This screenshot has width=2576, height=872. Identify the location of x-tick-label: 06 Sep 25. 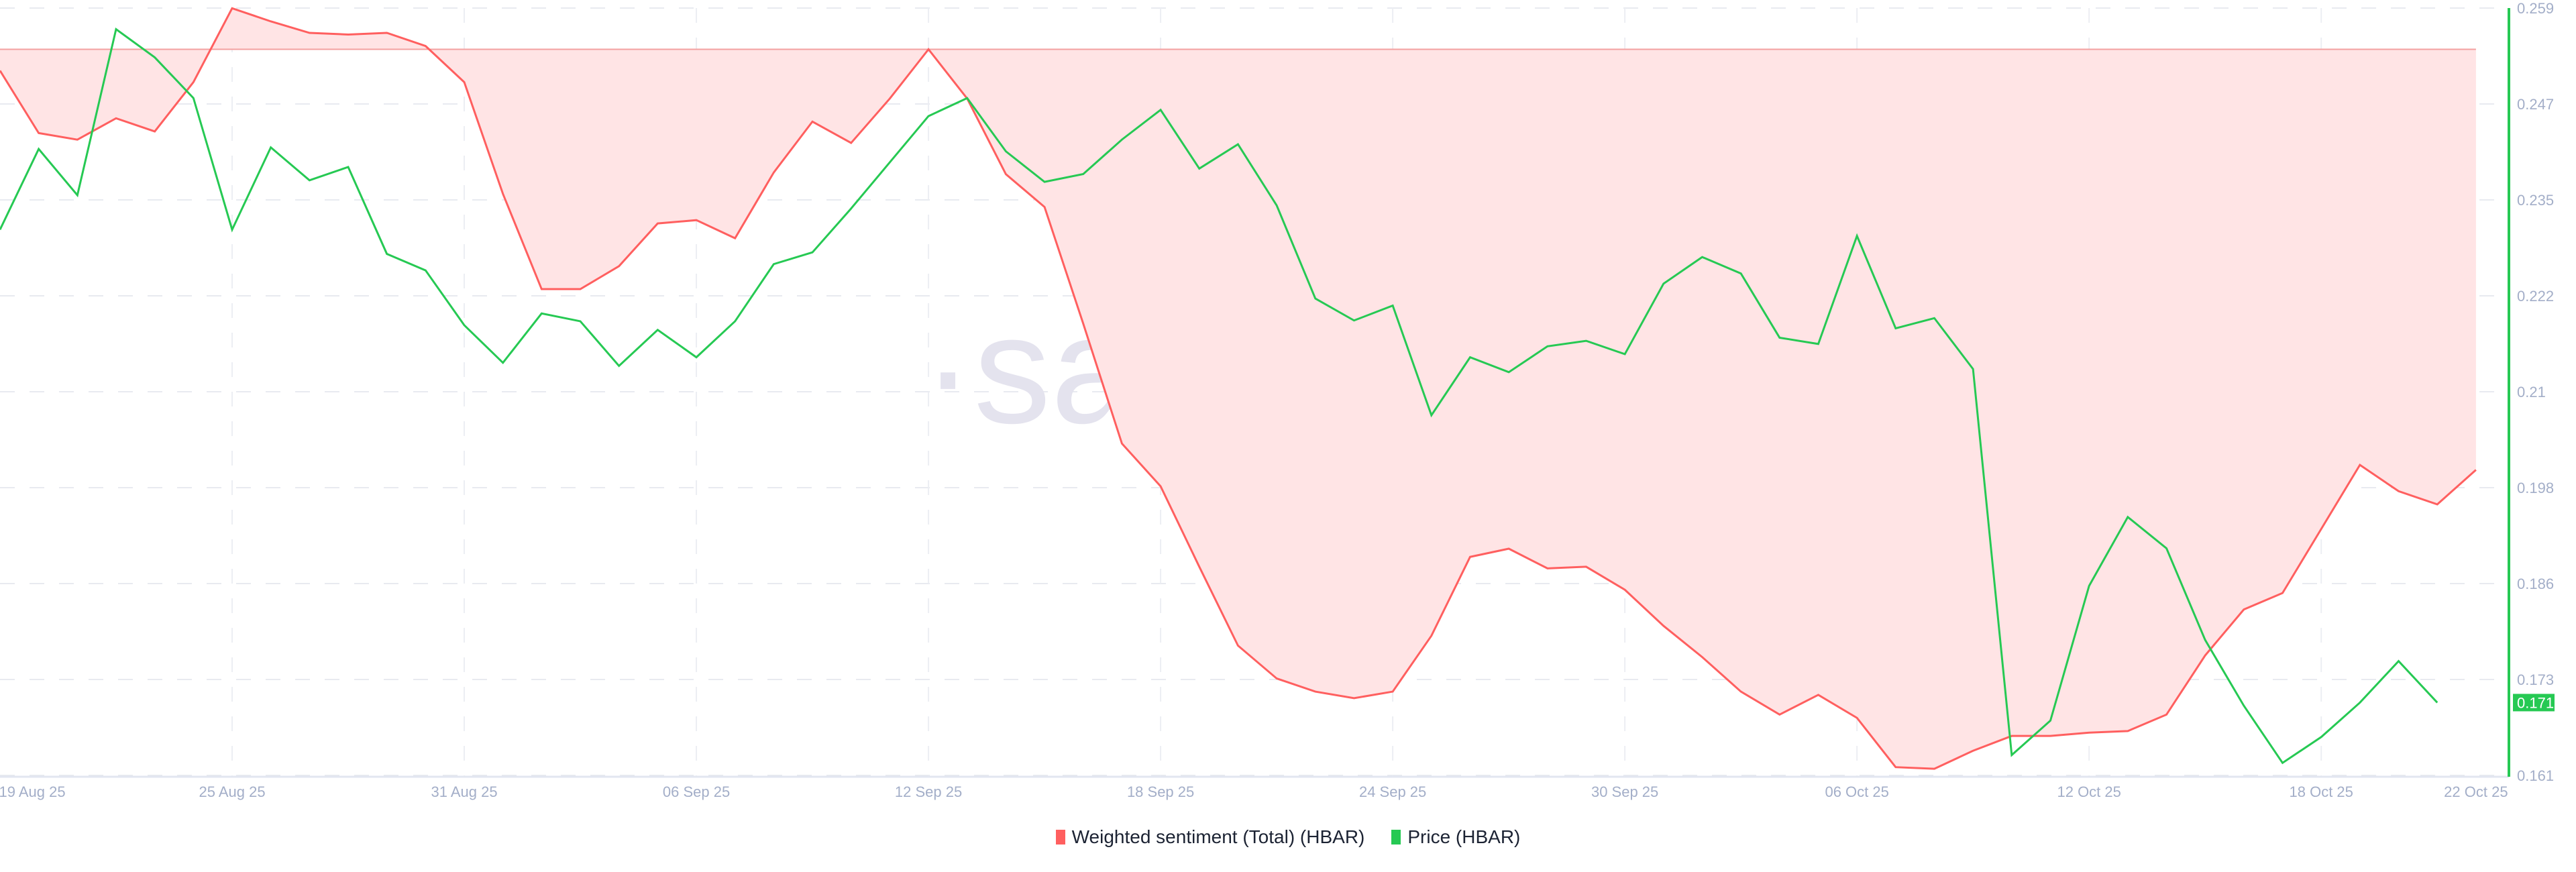
(696, 791).